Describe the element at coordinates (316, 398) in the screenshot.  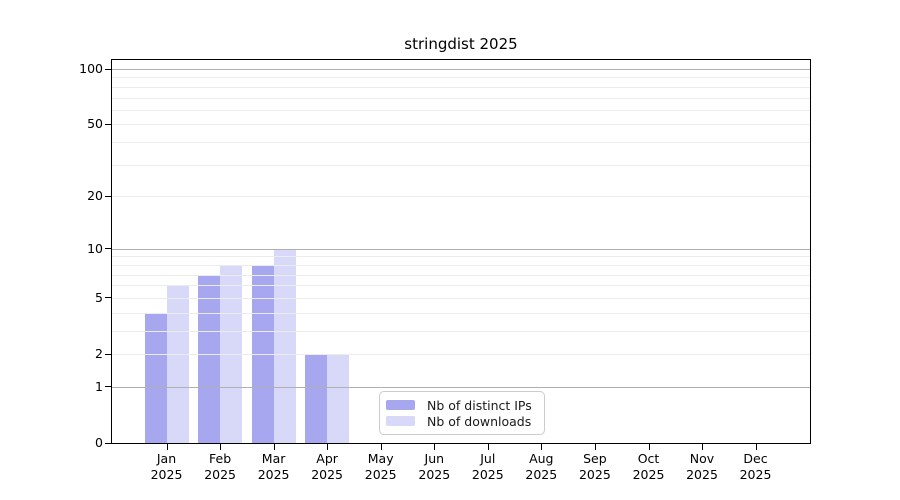
I see `bar-distinct-ips-apr` at that location.